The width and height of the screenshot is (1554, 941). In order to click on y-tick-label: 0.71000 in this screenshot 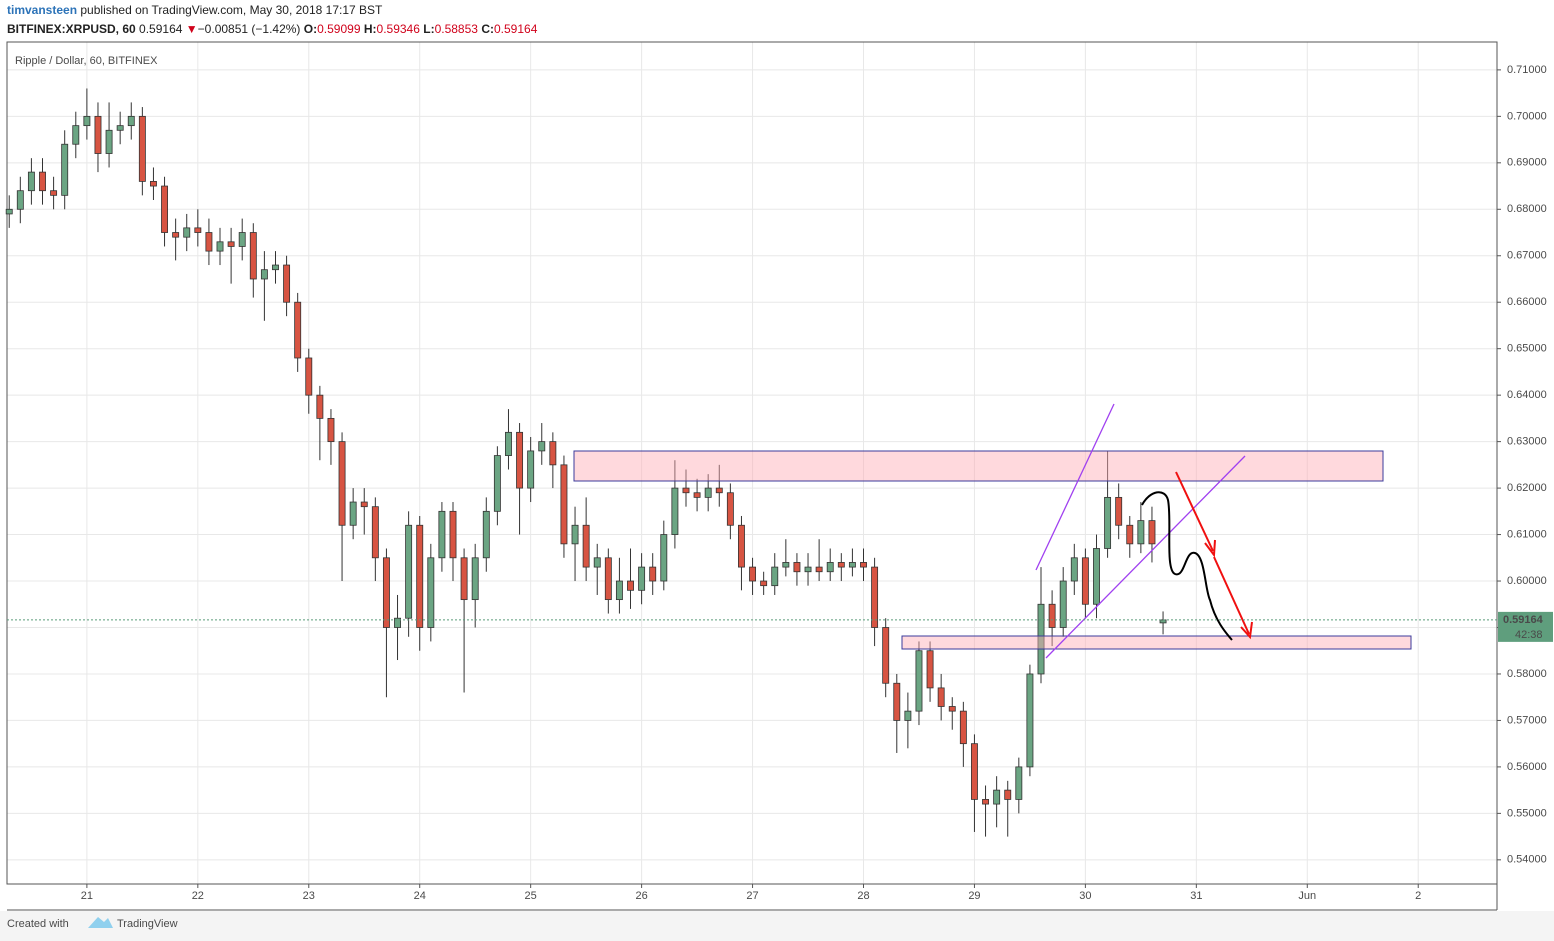, I will do `click(1527, 70)`.